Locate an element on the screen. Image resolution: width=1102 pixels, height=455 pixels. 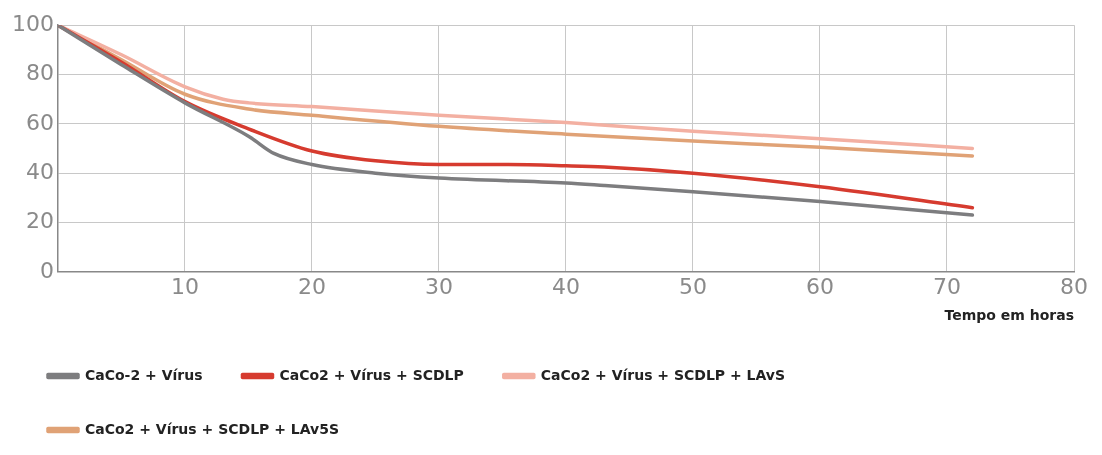
x-tick-label: 80 is located at coordinates (1074, 286).